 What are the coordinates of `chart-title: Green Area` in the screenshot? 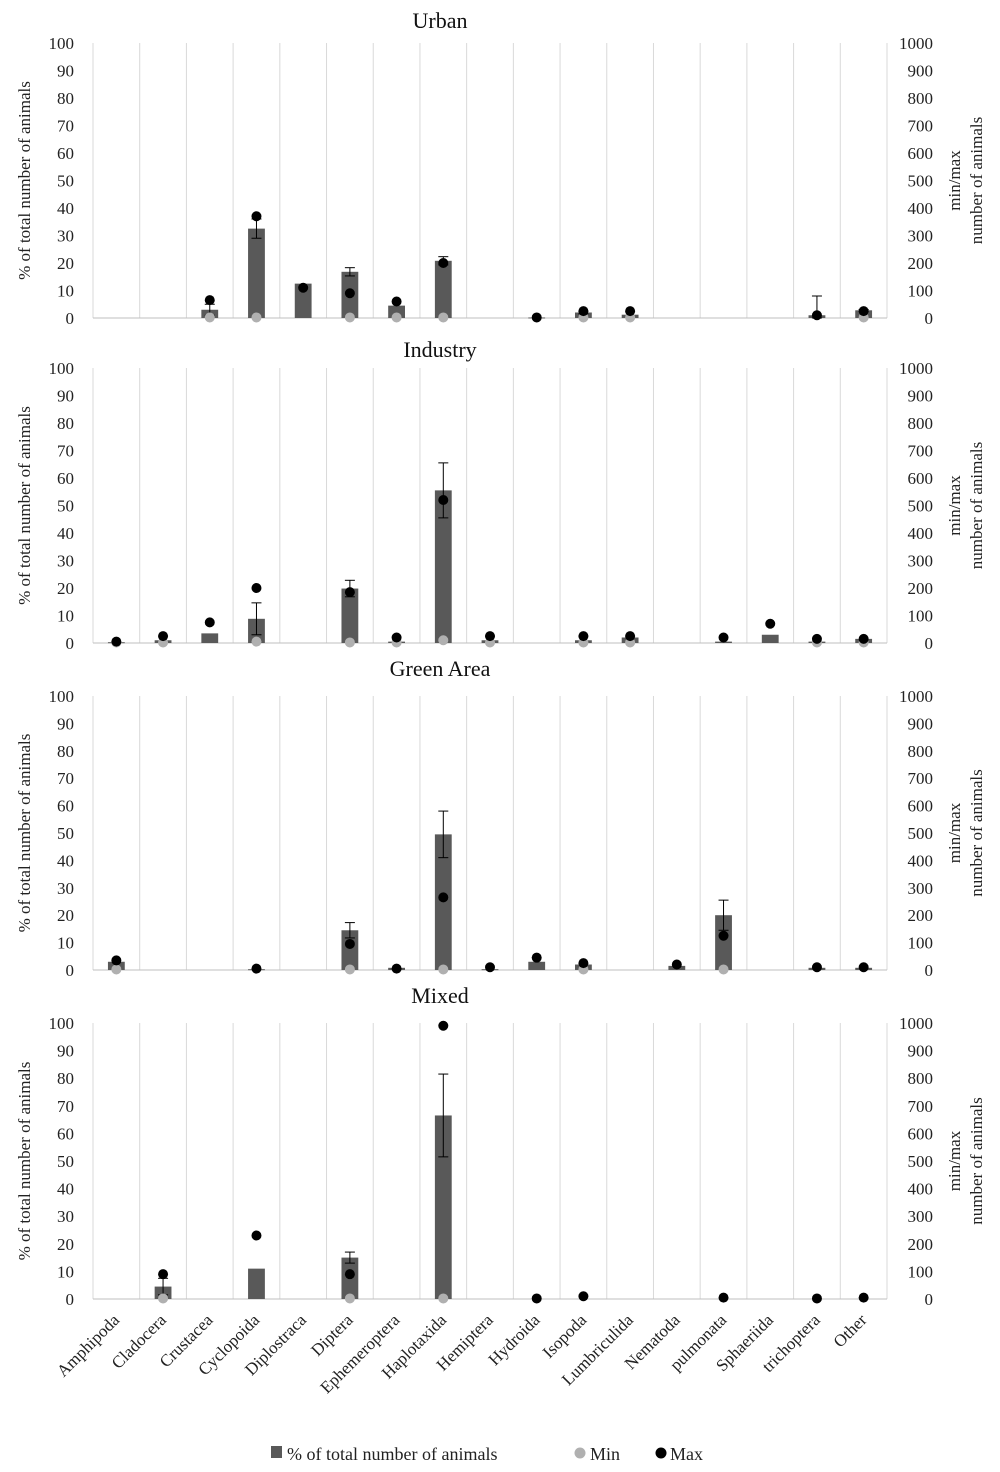 It's located at (440, 668).